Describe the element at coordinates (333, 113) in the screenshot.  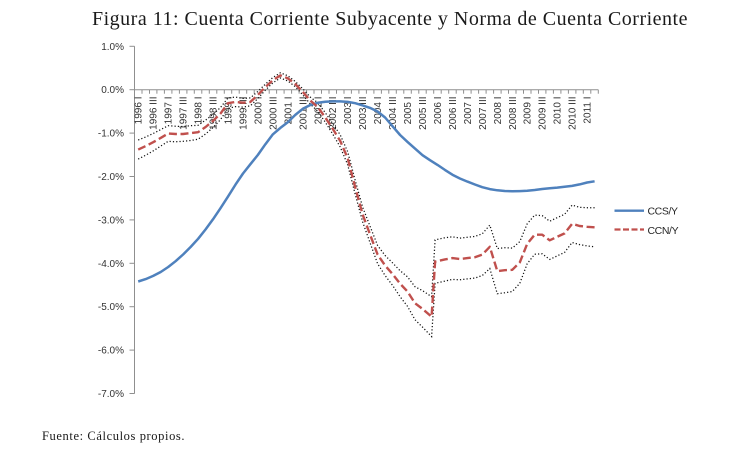
I see `svg-text: 2002 III` at that location.